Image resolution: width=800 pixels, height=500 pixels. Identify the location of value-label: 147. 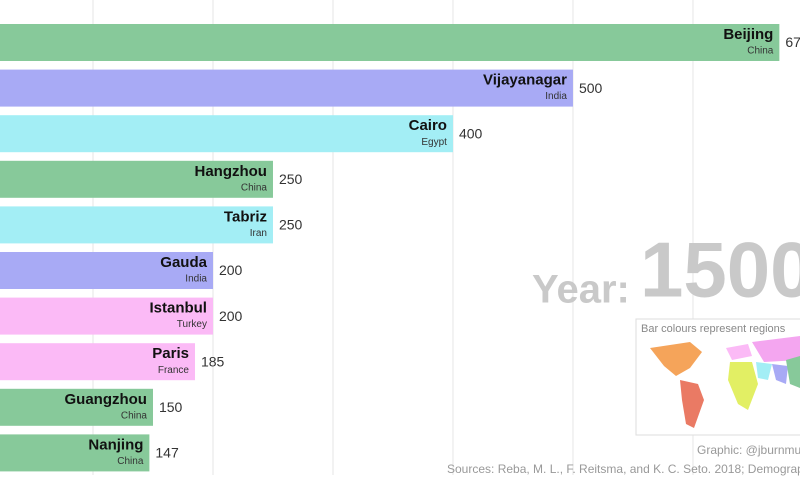
(167, 453).